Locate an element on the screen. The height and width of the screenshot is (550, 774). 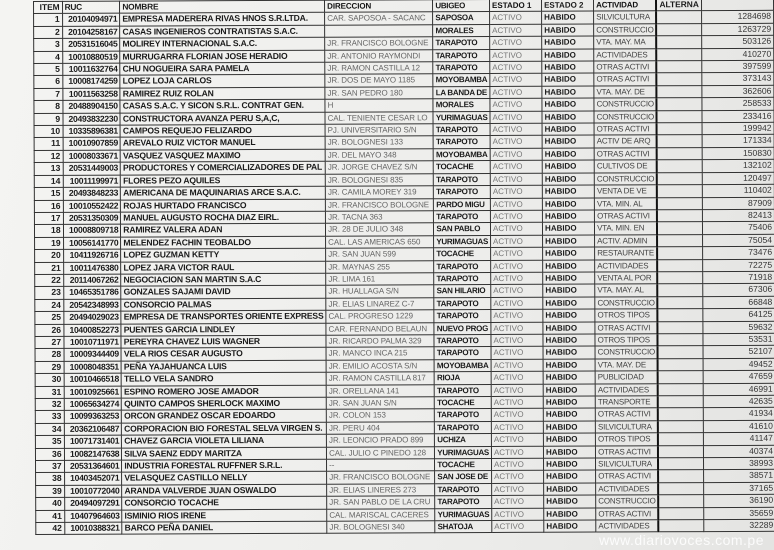
cell-ubigeo: SHATOJA is located at coordinates (463, 527).